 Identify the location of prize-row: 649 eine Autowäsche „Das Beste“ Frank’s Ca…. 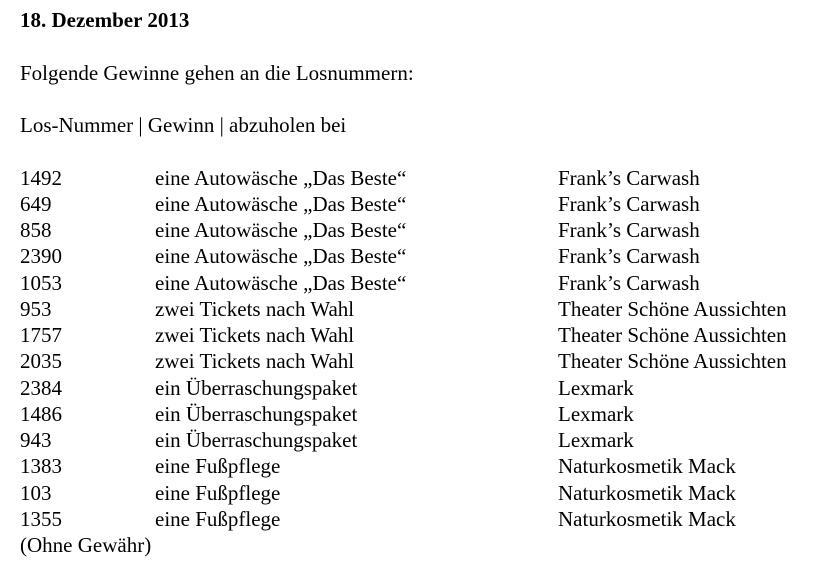
(424, 204).